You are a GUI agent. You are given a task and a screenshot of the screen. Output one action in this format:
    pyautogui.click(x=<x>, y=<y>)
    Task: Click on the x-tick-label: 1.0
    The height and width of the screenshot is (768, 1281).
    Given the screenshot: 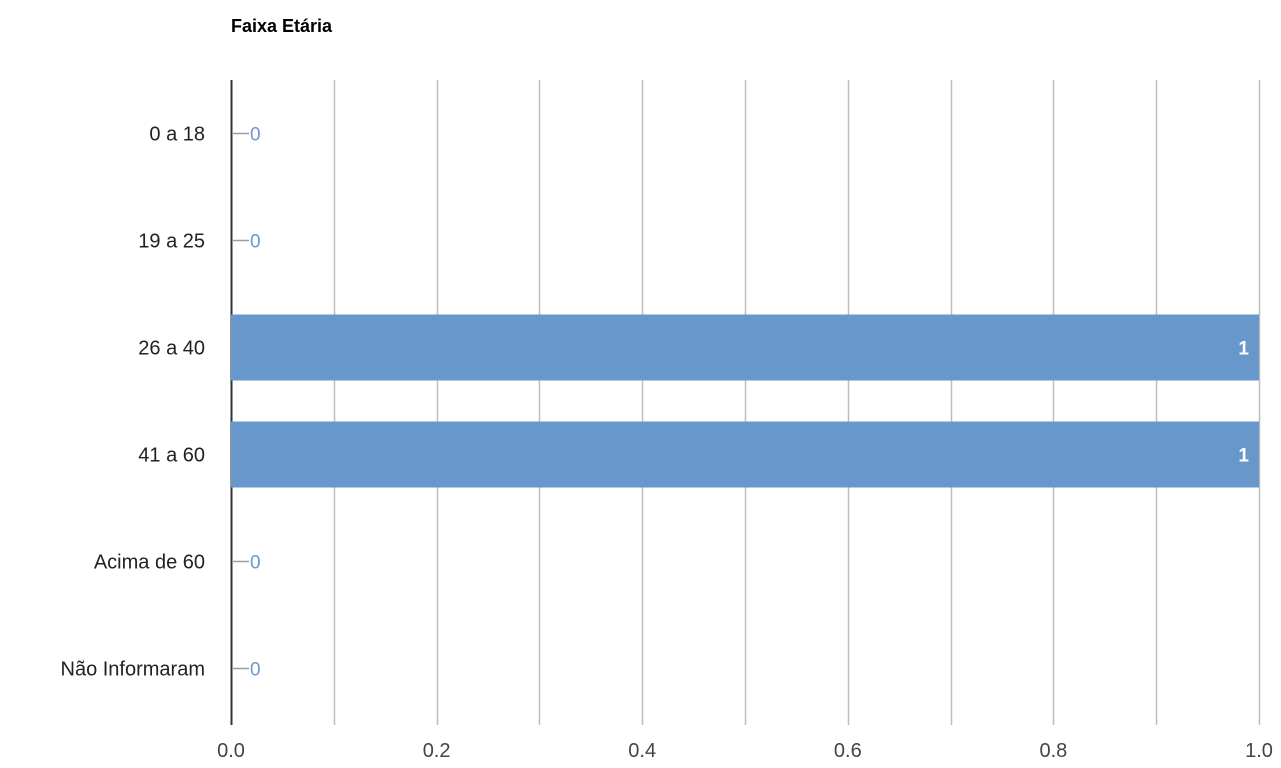 What is the action you would take?
    pyautogui.click(x=1259, y=751)
    